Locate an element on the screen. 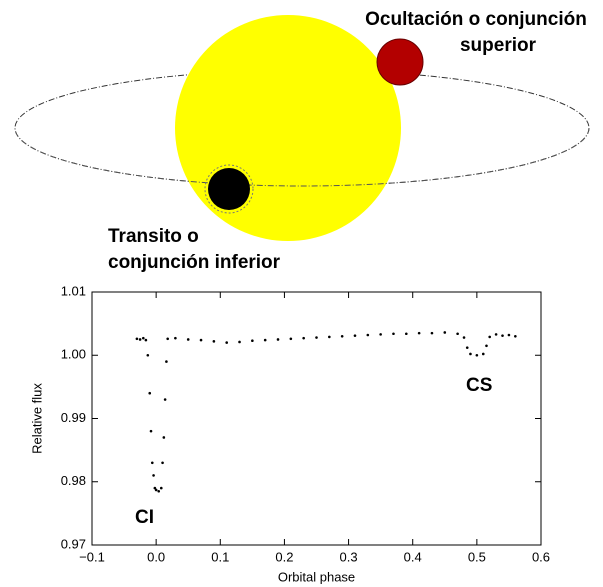 The image size is (603, 587). annotation: CI is located at coordinates (144, 517).